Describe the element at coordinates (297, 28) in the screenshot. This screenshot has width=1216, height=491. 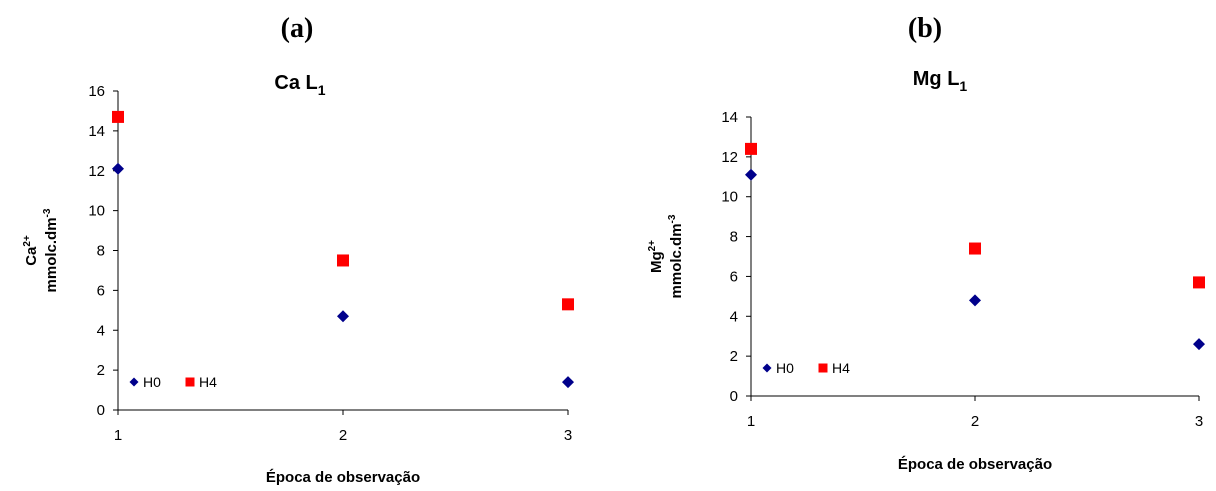
I see `panel-label: (a)` at that location.